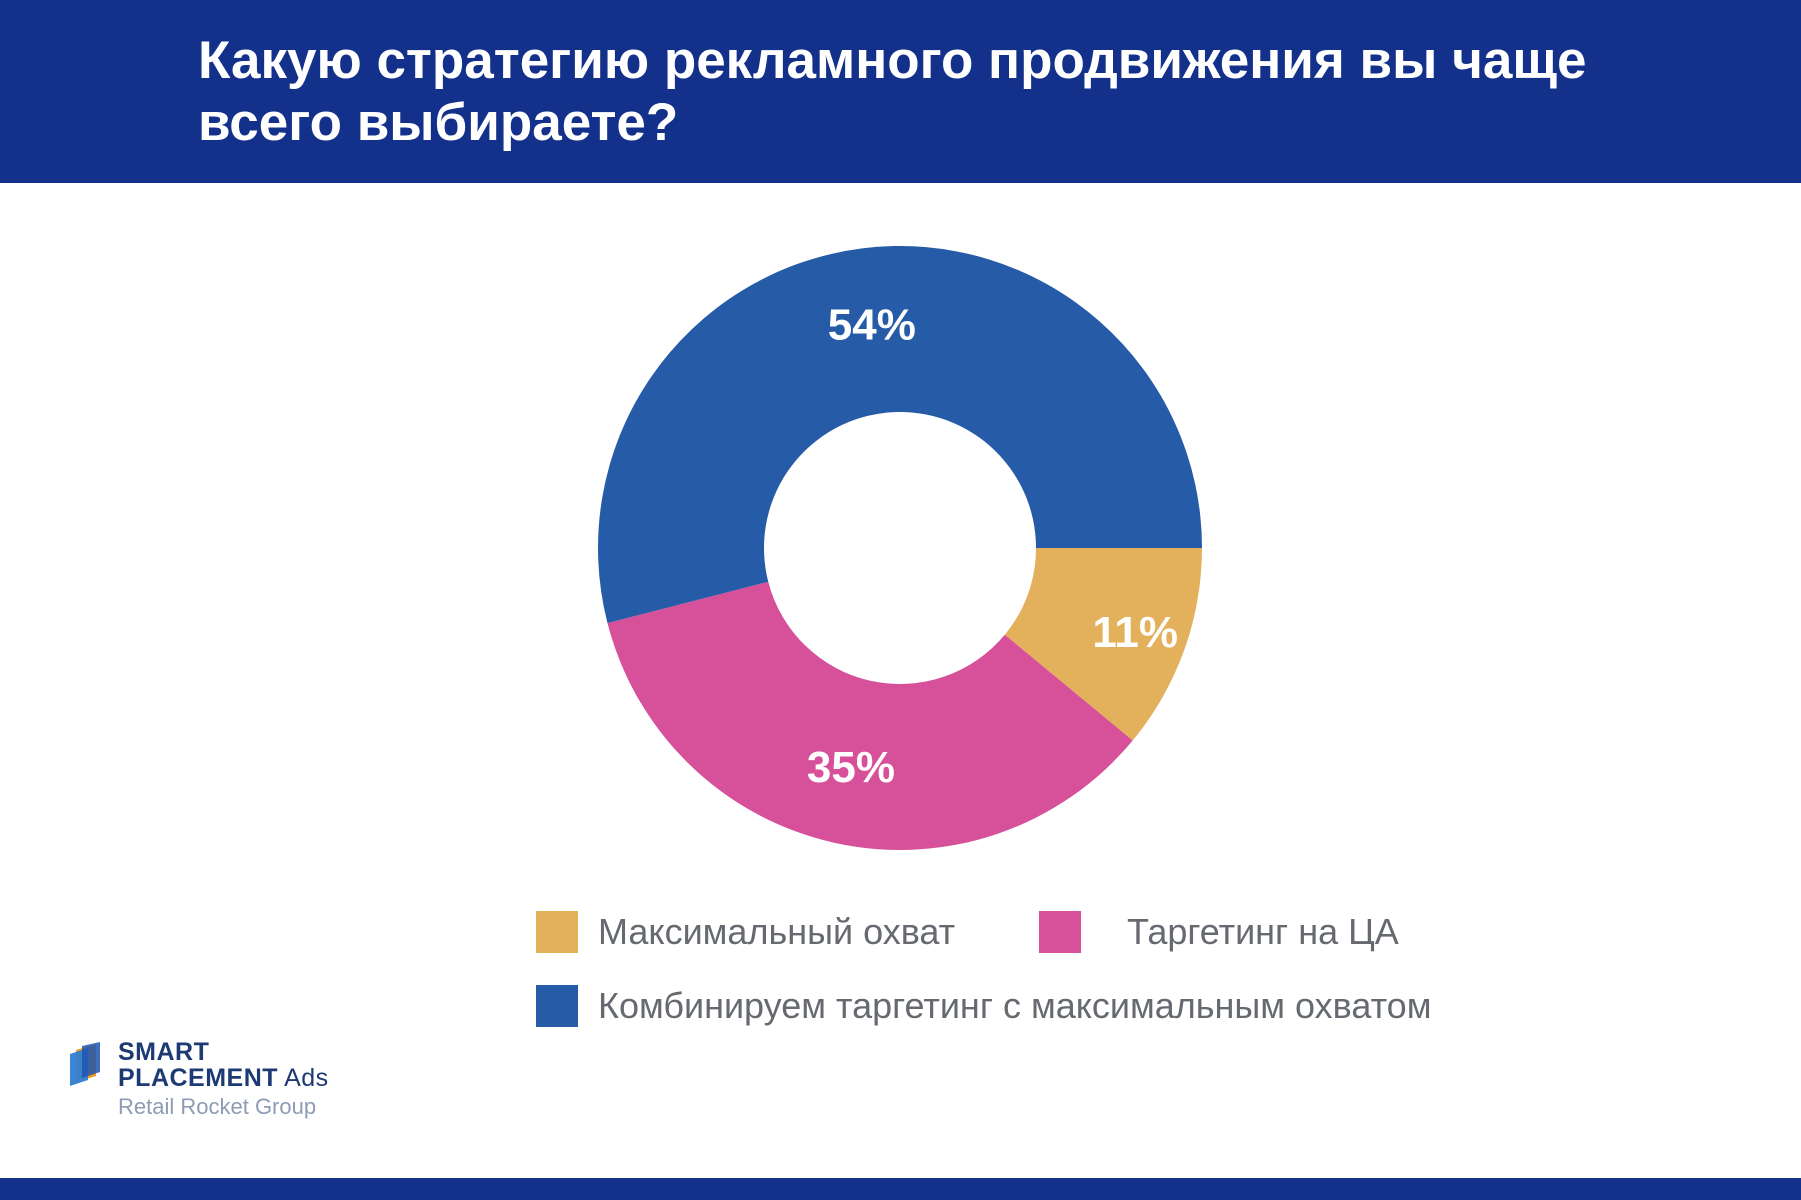  I want to click on donut-slice-max-reach, so click(1103, 644).